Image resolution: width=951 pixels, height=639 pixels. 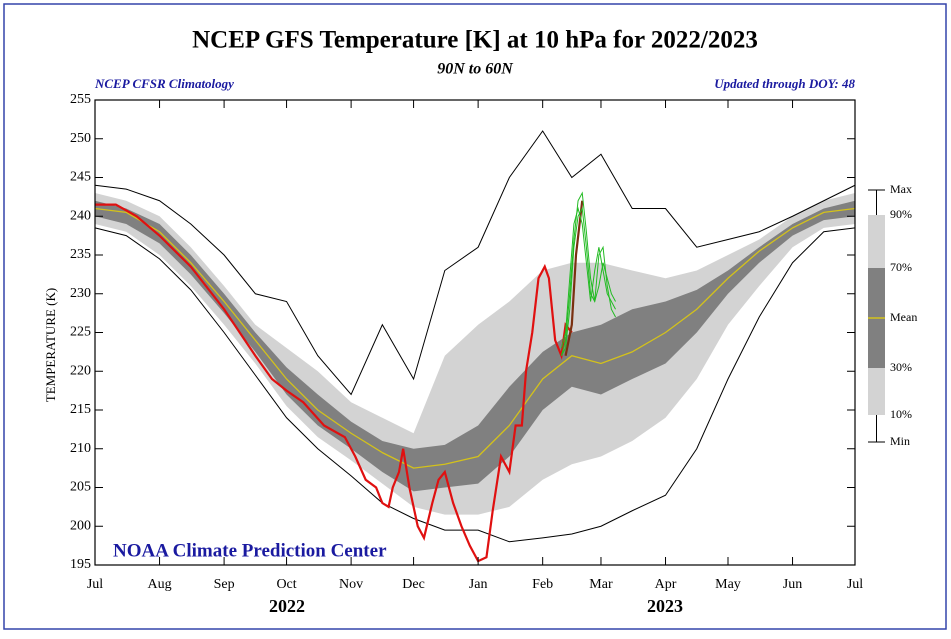 What do you see at coordinates (80, 215) in the screenshot?
I see `y-tick-label: 240` at bounding box center [80, 215].